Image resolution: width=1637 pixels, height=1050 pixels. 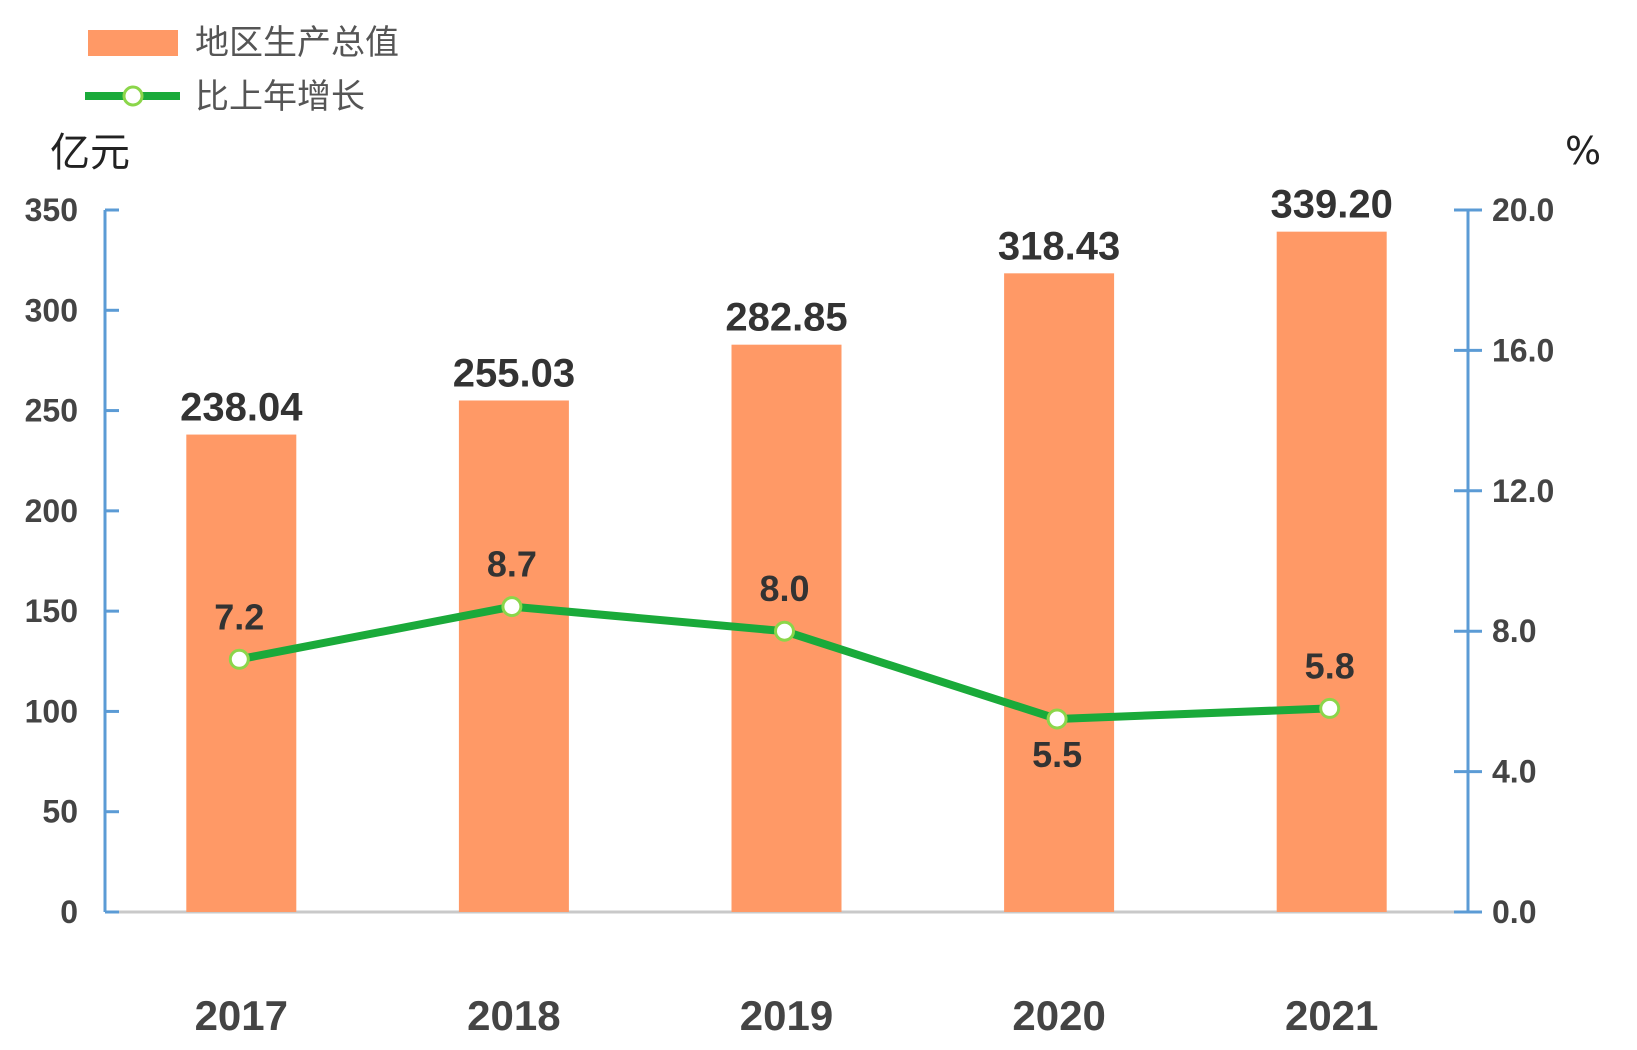 What do you see at coordinates (1058, 1015) in the screenshot?
I see `x-tick-label: 2020` at bounding box center [1058, 1015].